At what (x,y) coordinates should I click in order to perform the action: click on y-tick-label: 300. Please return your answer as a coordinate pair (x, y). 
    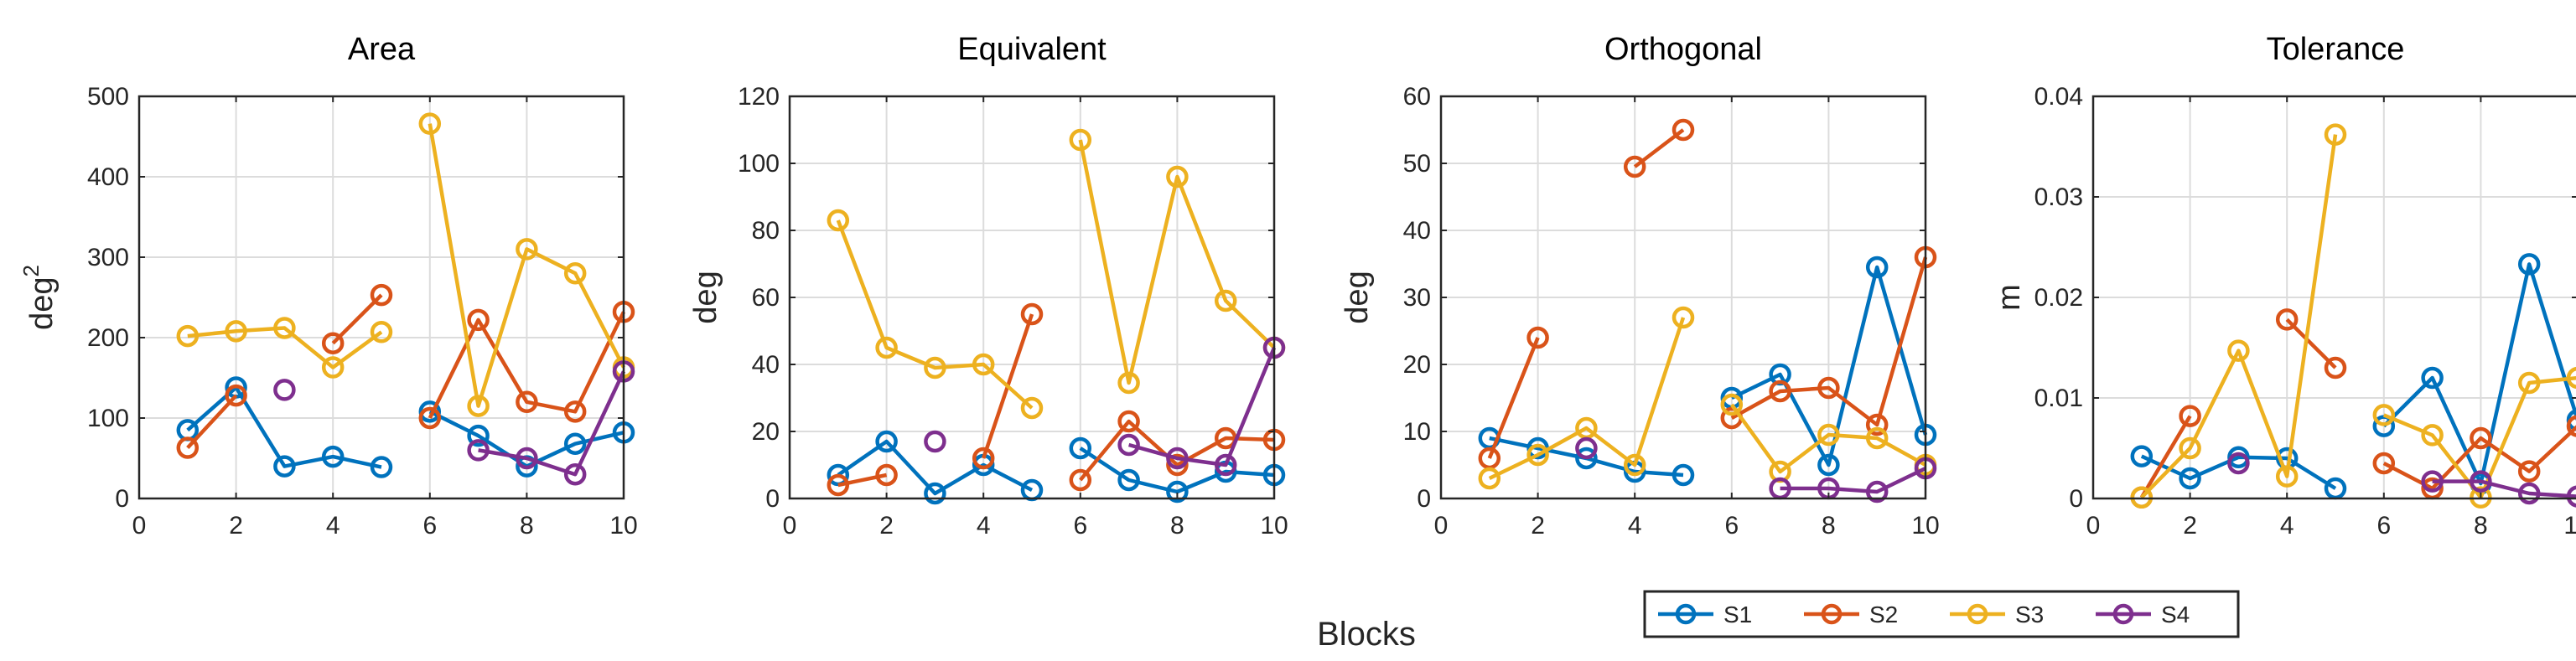
    Looking at the image, I should click on (108, 257).